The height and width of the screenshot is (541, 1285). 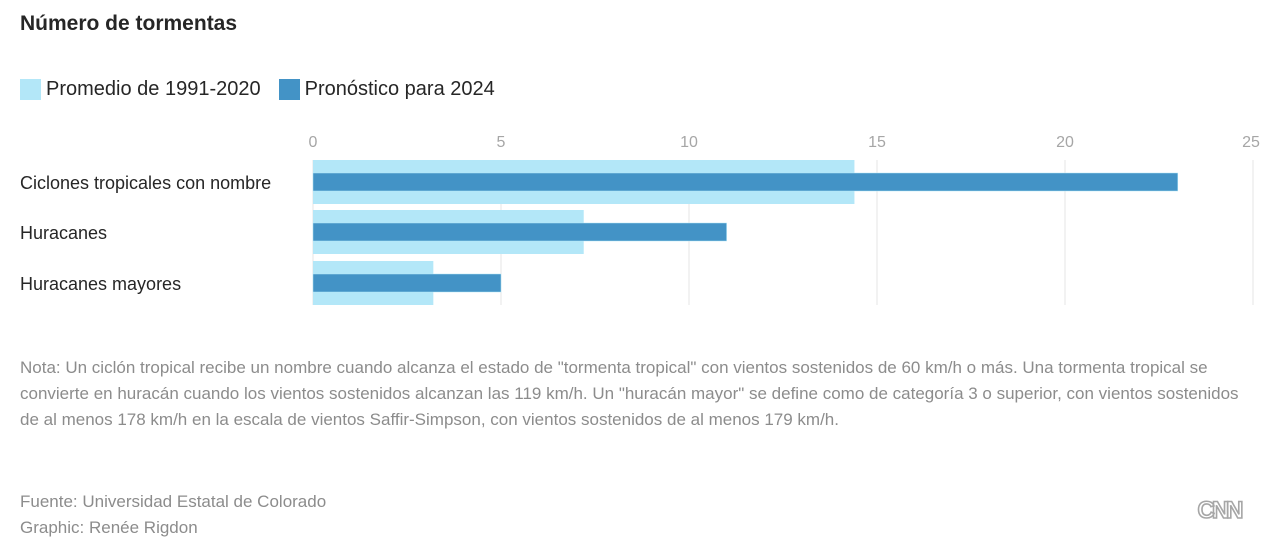 What do you see at coordinates (689, 142) in the screenshot?
I see `x-tick-label: 10` at bounding box center [689, 142].